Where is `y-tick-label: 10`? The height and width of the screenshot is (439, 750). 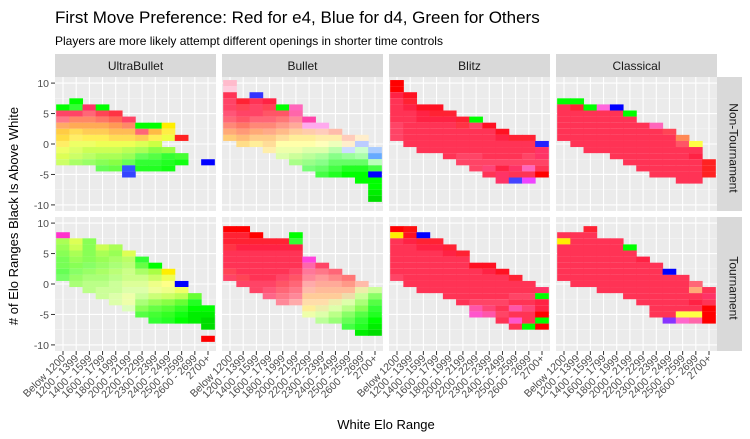
y-tick-label: 10 is located at coordinates (43, 84).